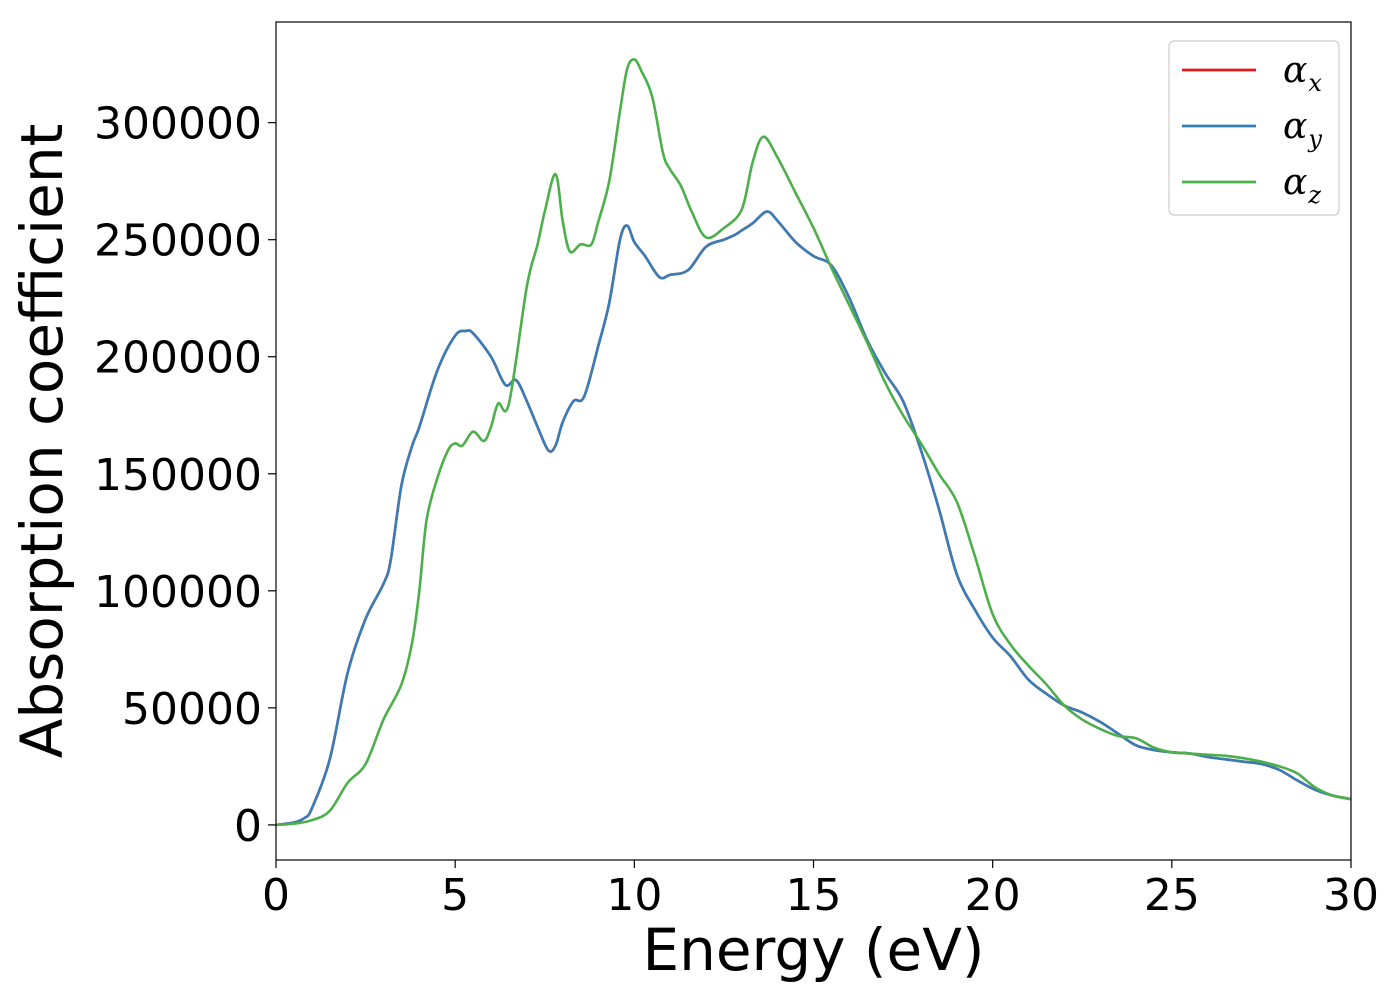  What do you see at coordinates (42, 441) in the screenshot?
I see `y-axis-label: Absorption coefficient` at bounding box center [42, 441].